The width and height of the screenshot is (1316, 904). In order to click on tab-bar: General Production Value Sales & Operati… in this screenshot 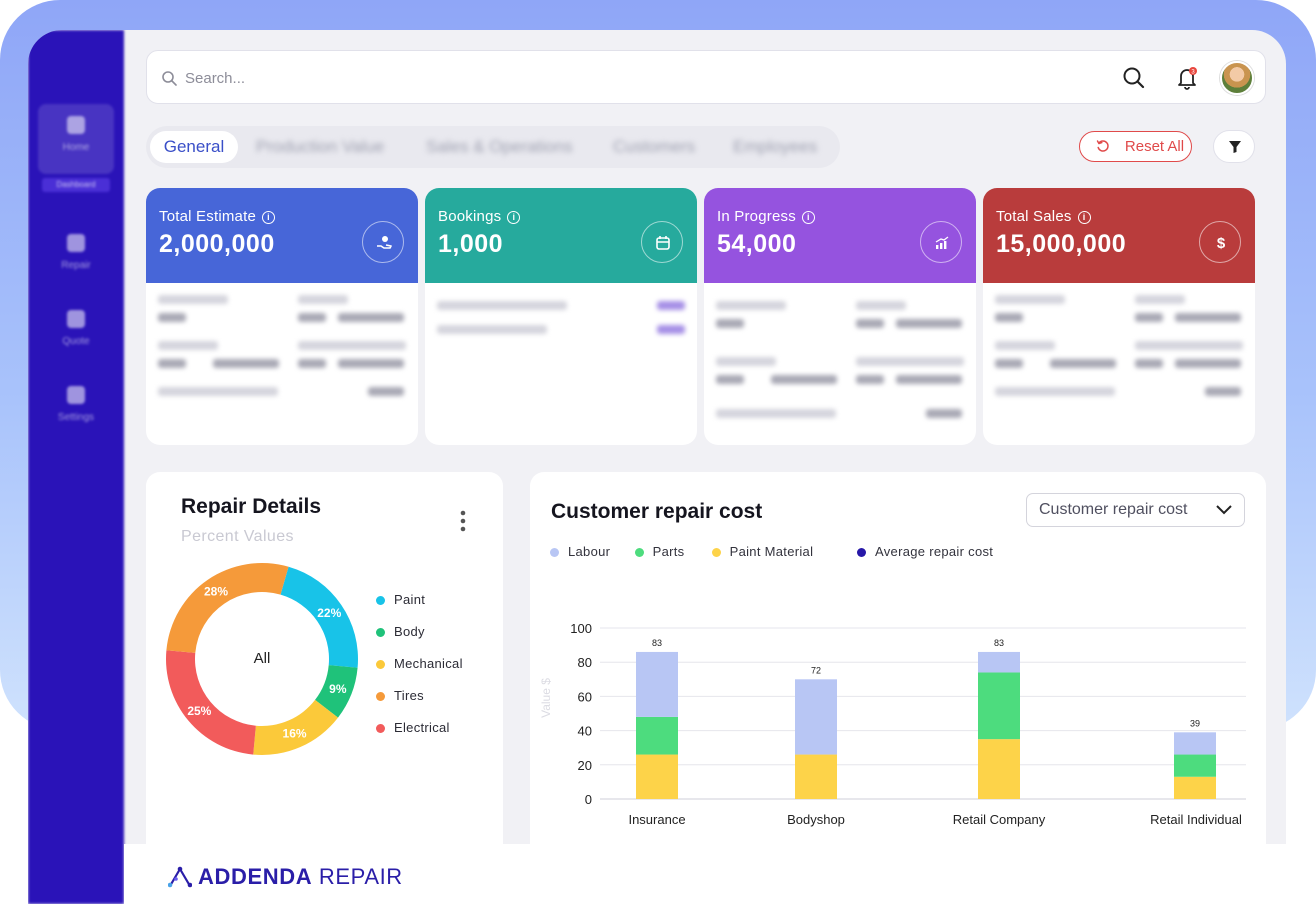, I will do `click(493, 147)`.